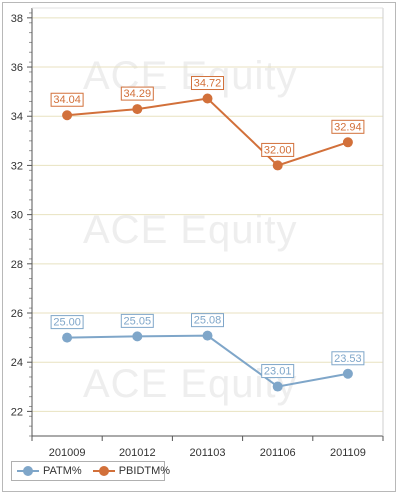 The width and height of the screenshot is (400, 500). I want to click on legend-item-PBIDTM%: PBIDTM%, so click(131, 471).